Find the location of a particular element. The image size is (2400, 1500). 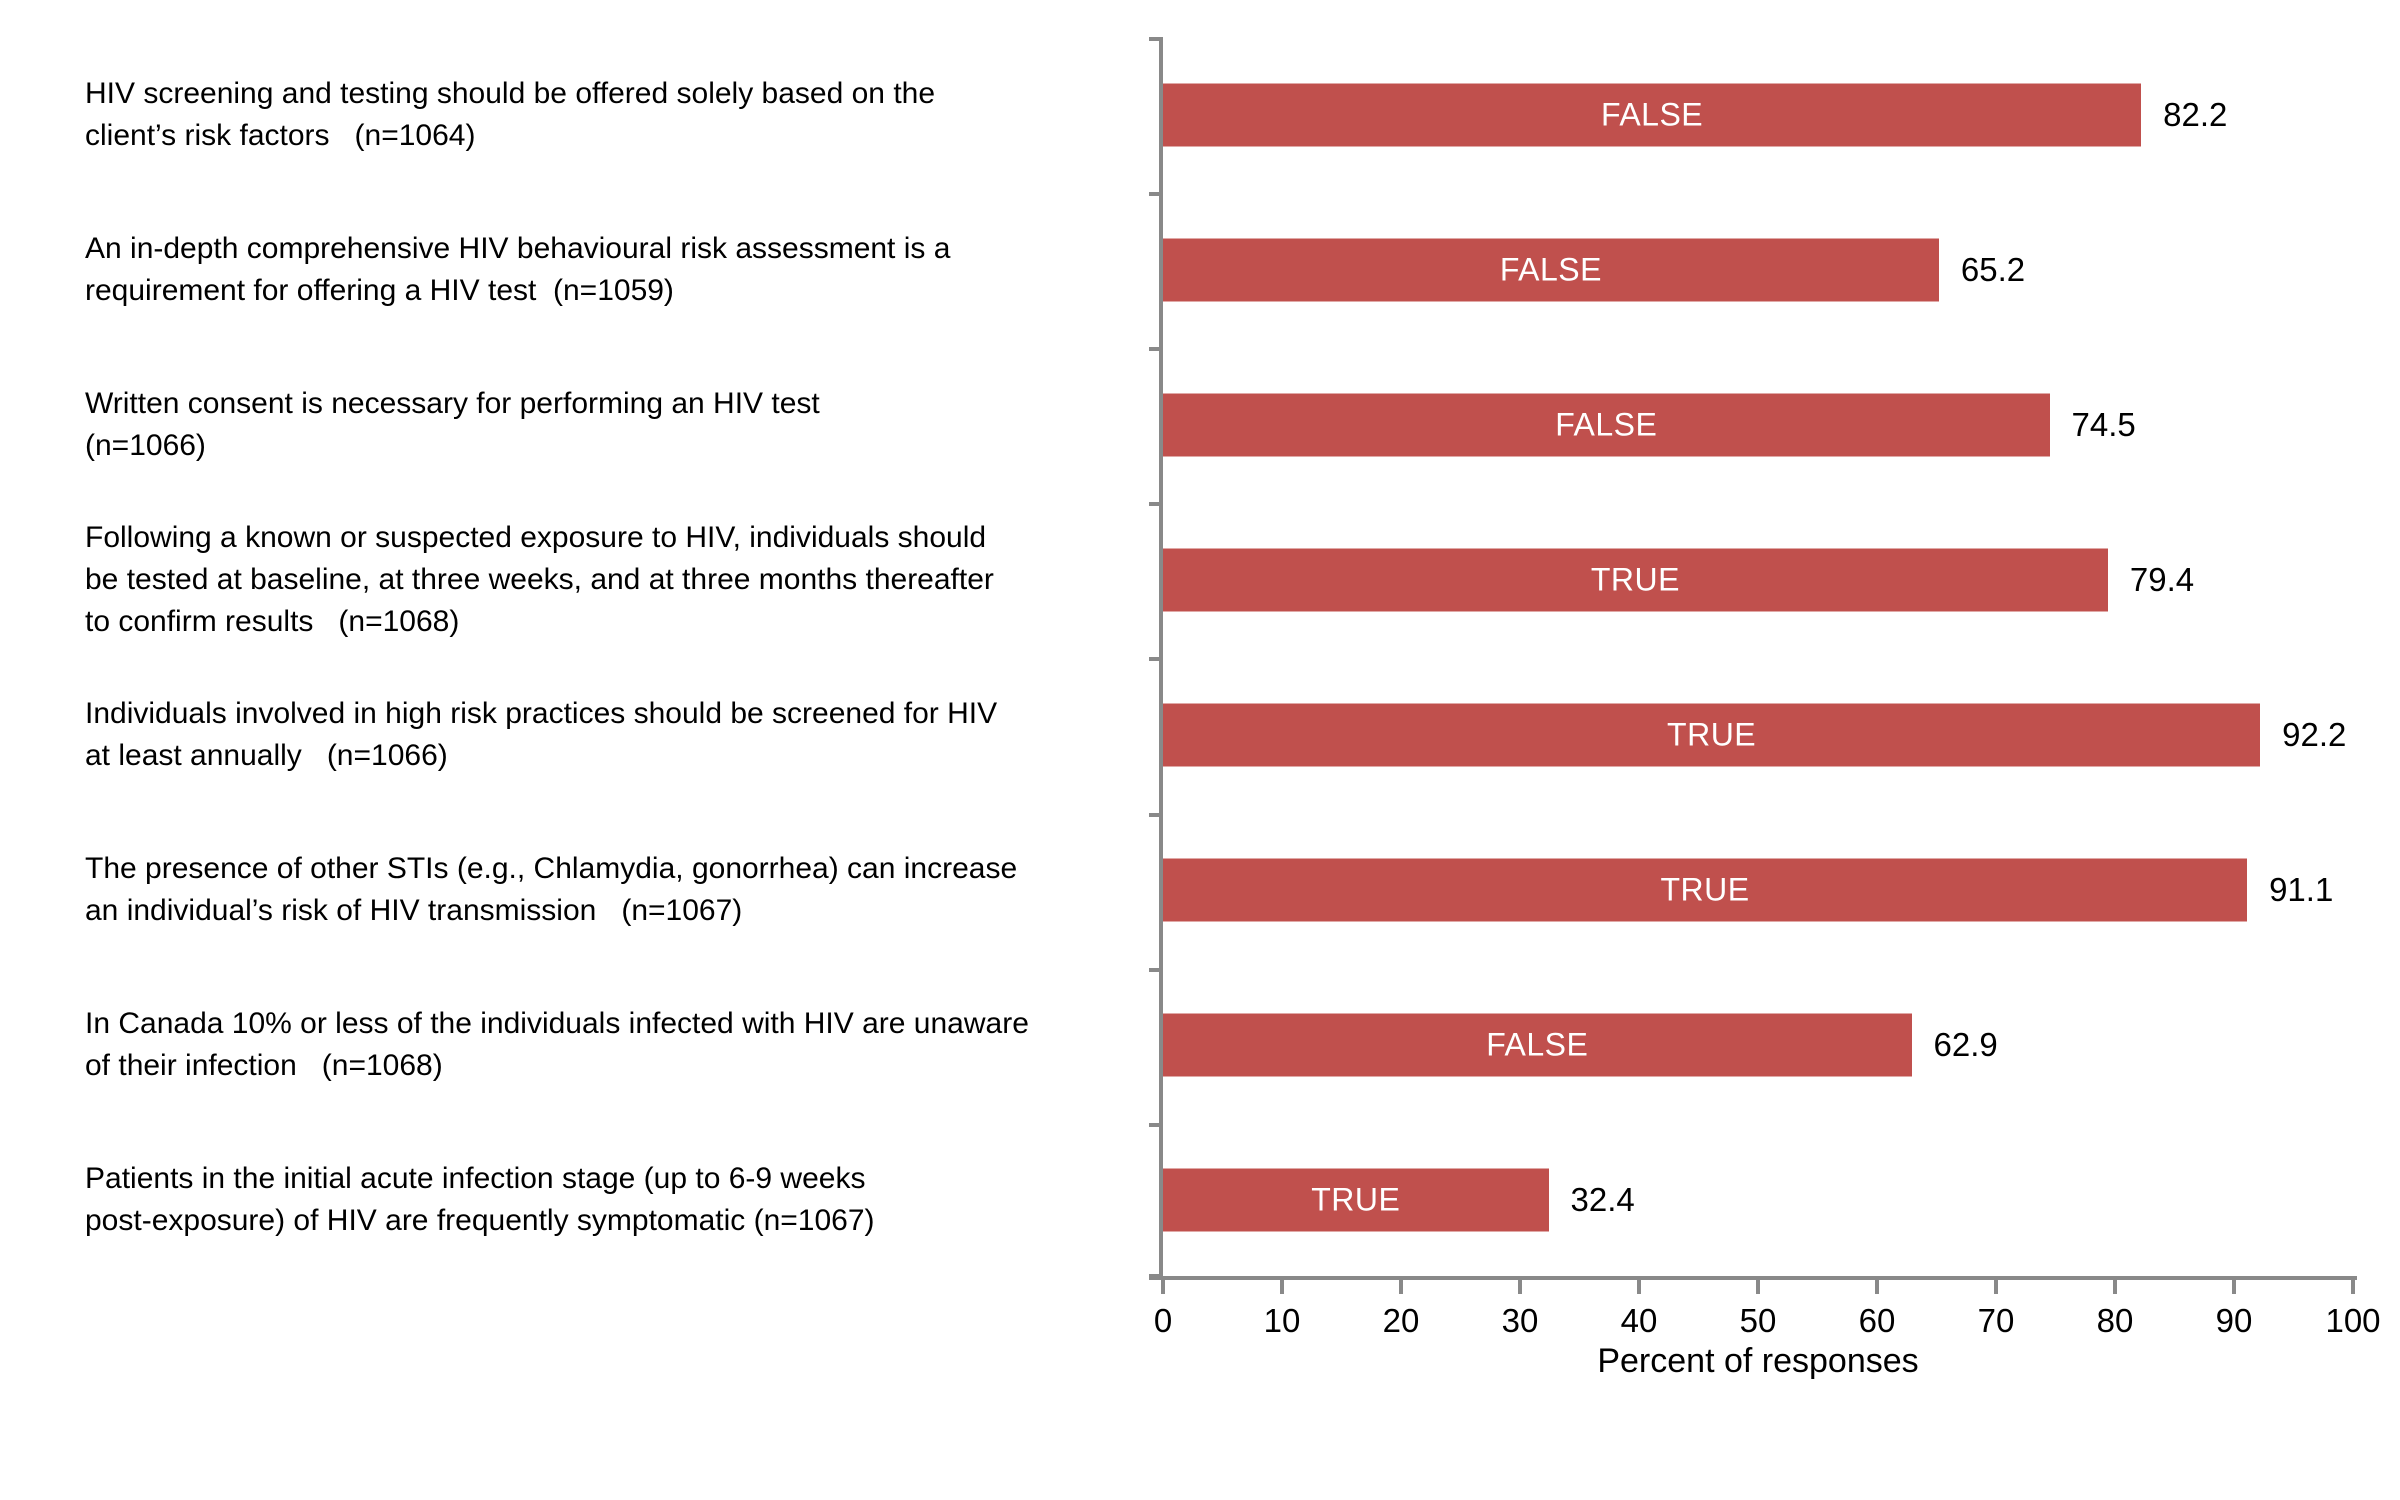

bar-value-label: 79.4 is located at coordinates (2162, 579).